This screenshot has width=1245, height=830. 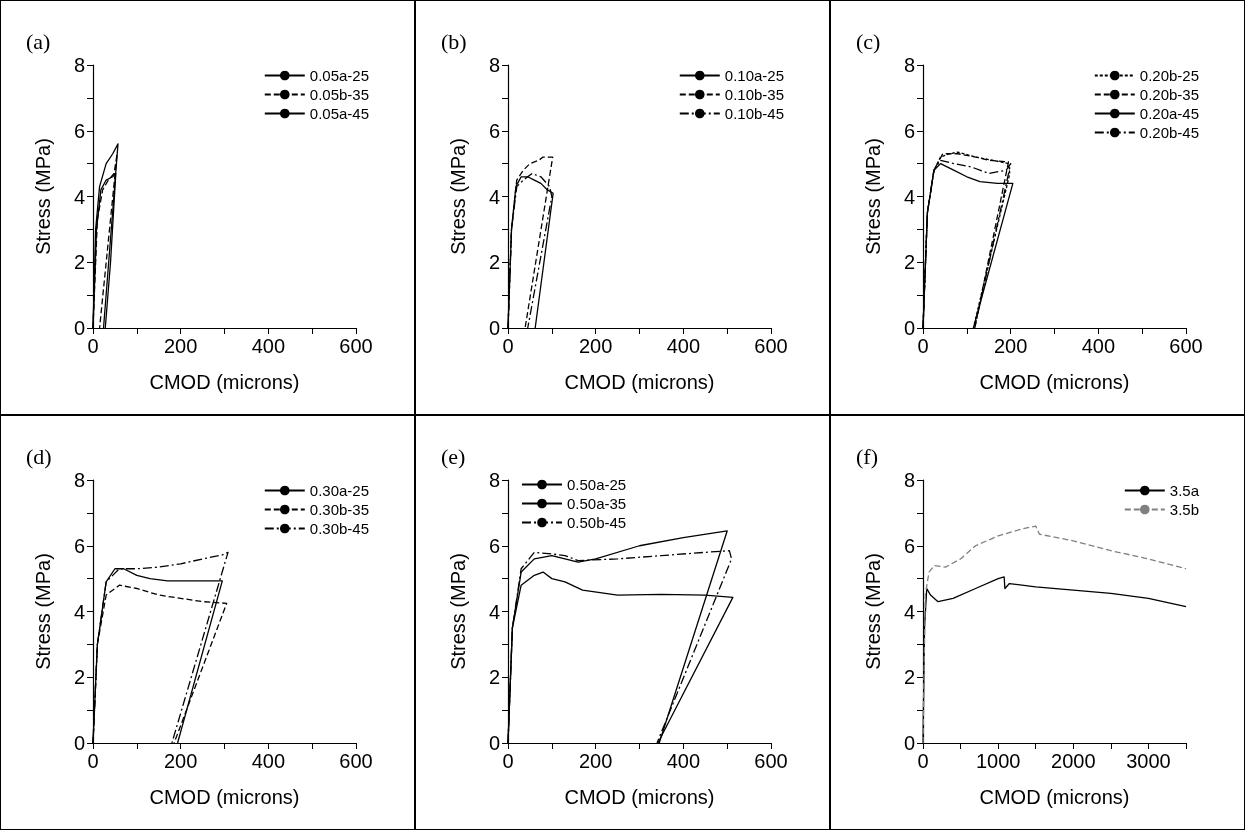 I want to click on legend-label: 0.20b-35, so click(x=1169, y=94).